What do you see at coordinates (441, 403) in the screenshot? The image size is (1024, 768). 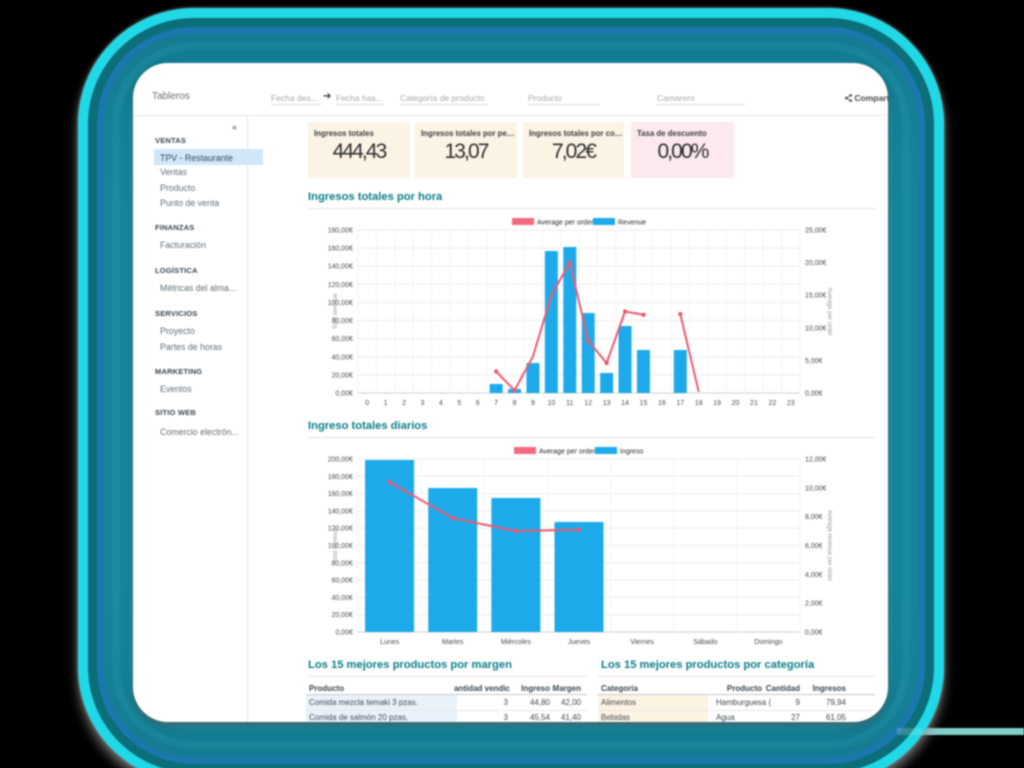 I see `svg-text: 4` at bounding box center [441, 403].